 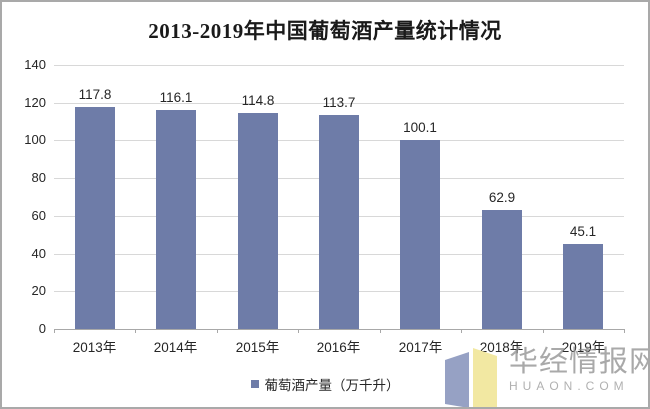 I want to click on bar-value-label: 62.9, so click(x=502, y=197).